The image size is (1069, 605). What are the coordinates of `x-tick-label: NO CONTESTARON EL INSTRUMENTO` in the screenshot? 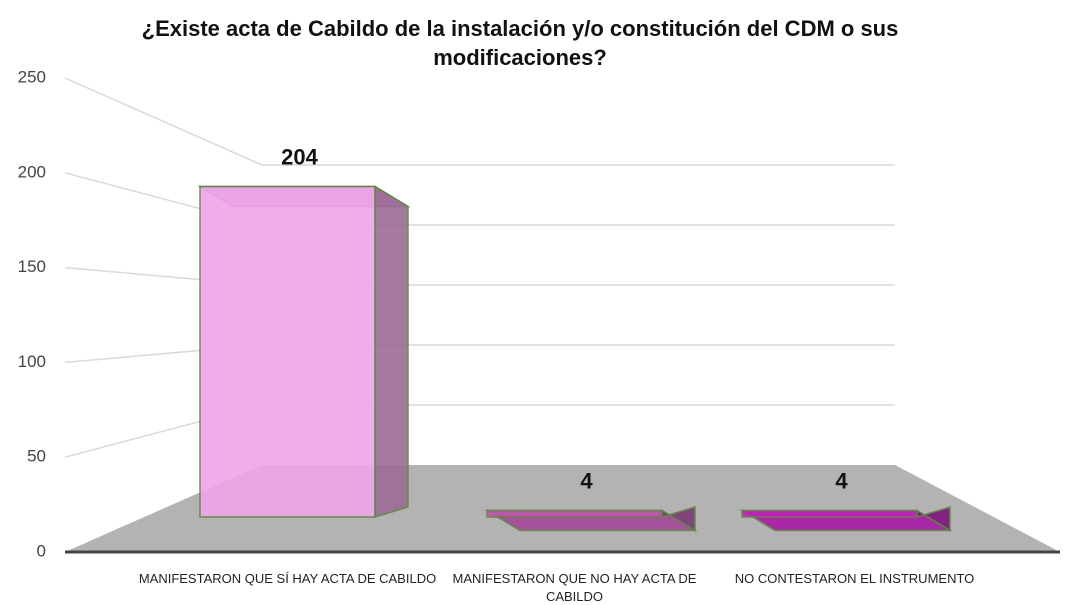 It's located at (854, 578).